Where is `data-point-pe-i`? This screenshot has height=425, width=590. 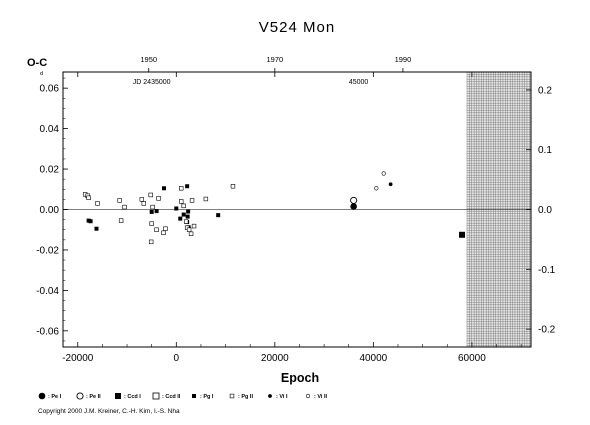
data-point-pe-i is located at coordinates (353, 206).